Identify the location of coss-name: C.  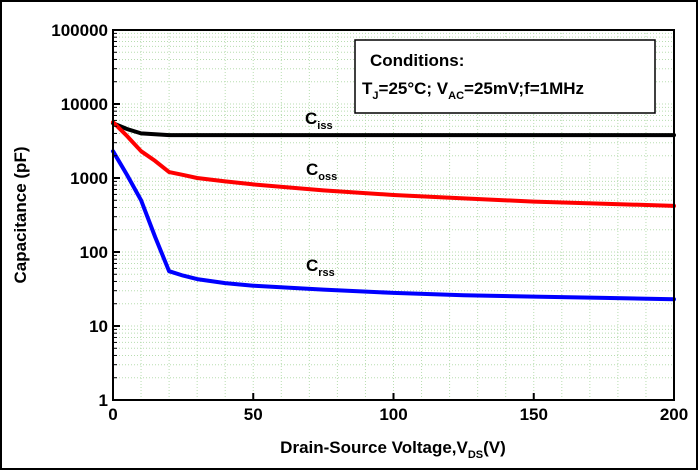
(312, 169).